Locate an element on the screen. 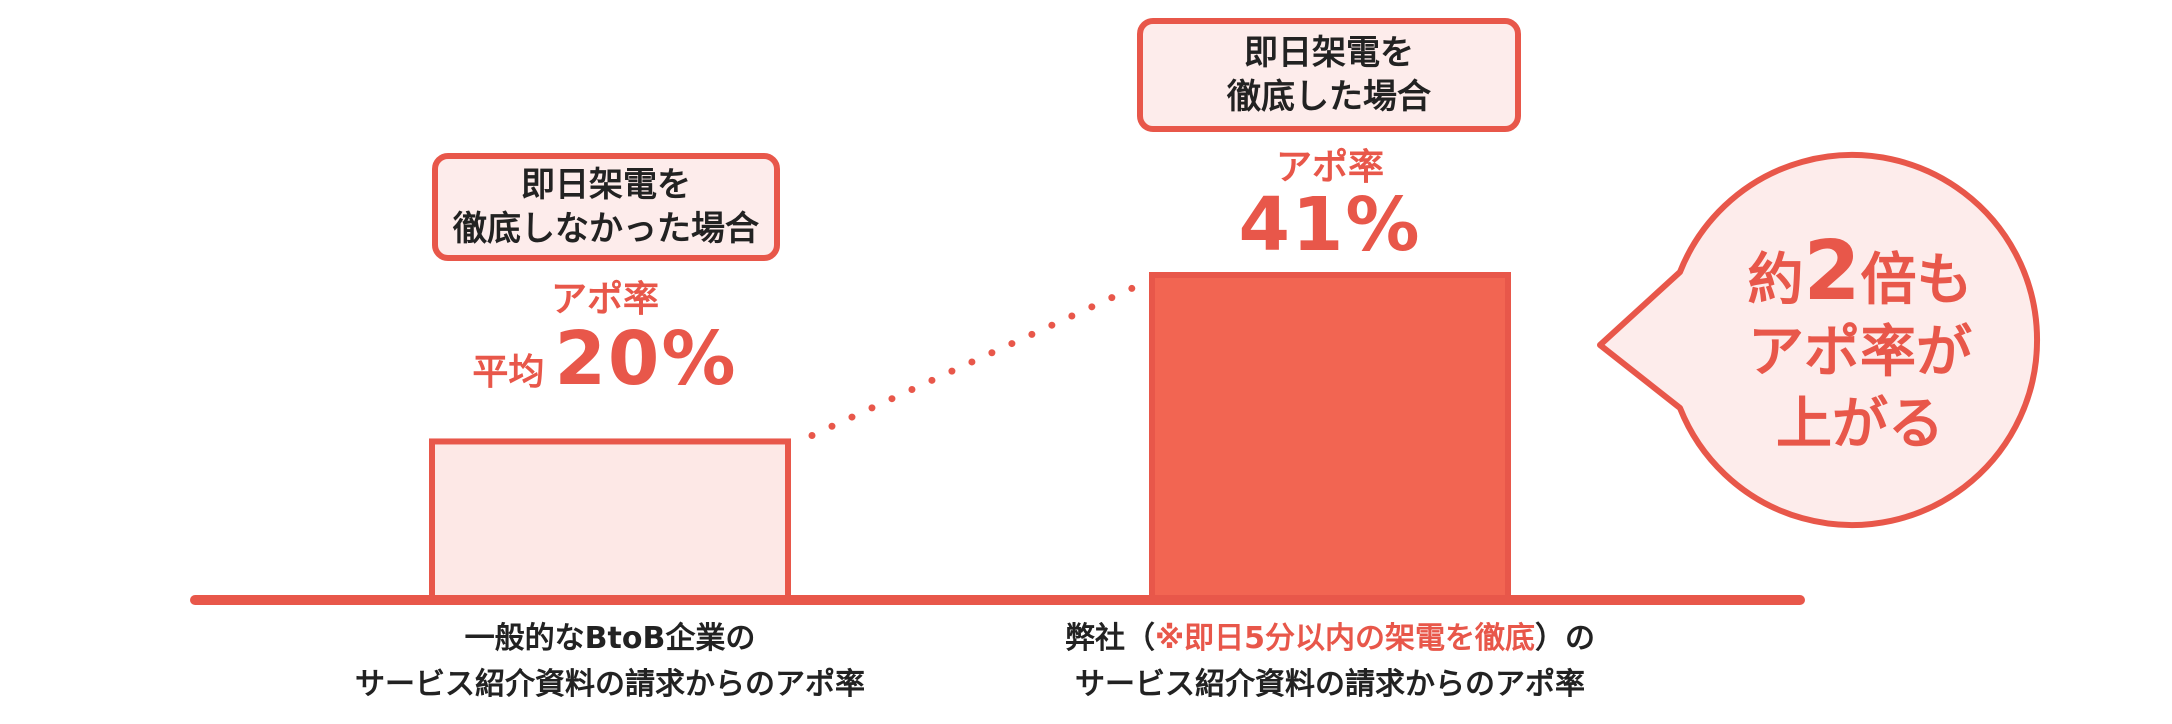 This screenshot has width=2172, height=724. bubble-number: 2 is located at coordinates (1832, 271).